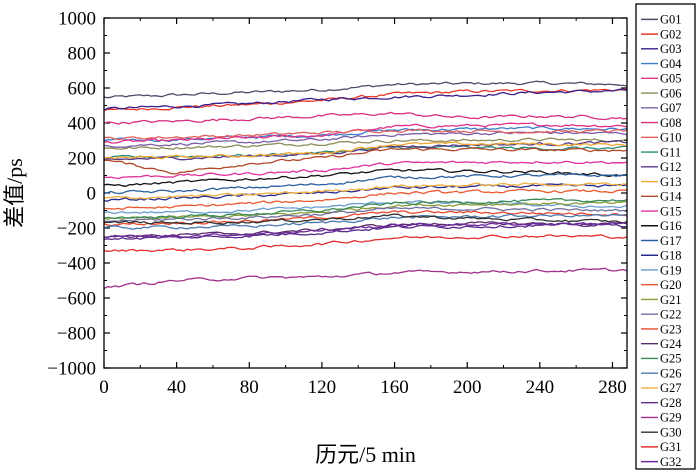 This screenshot has width=700, height=473. I want to click on legend-label: G32, so click(671, 462).